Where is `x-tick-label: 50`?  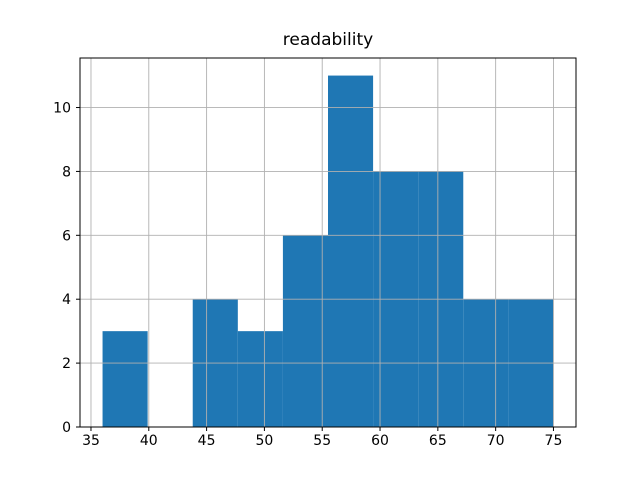 x-tick-label: 50 is located at coordinates (264, 441).